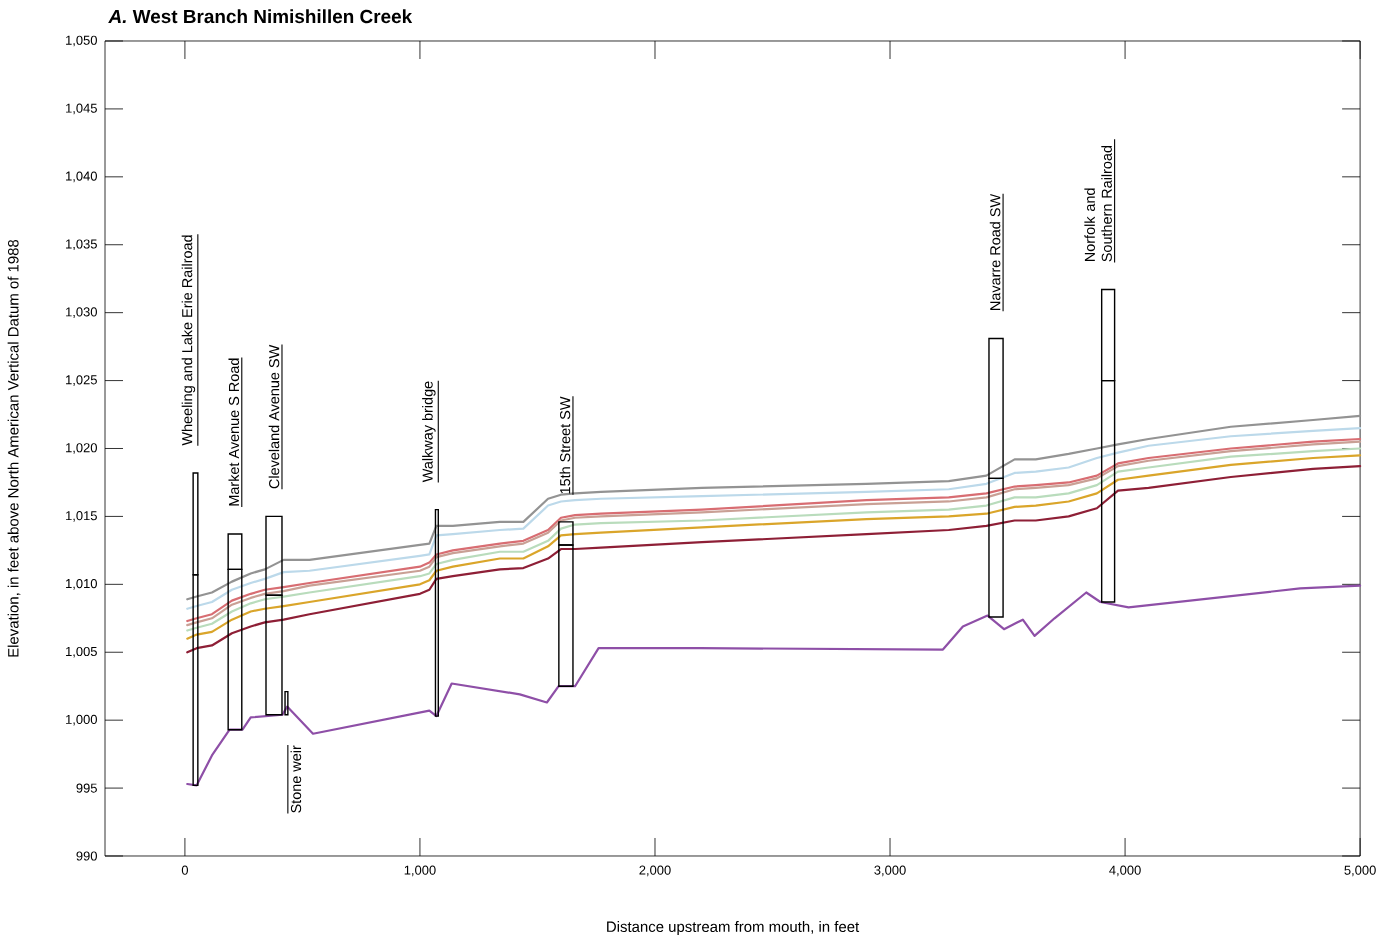 The width and height of the screenshot is (1377, 942). Describe the element at coordinates (81, 516) in the screenshot. I see `y-tick-label: 1,015` at that location.